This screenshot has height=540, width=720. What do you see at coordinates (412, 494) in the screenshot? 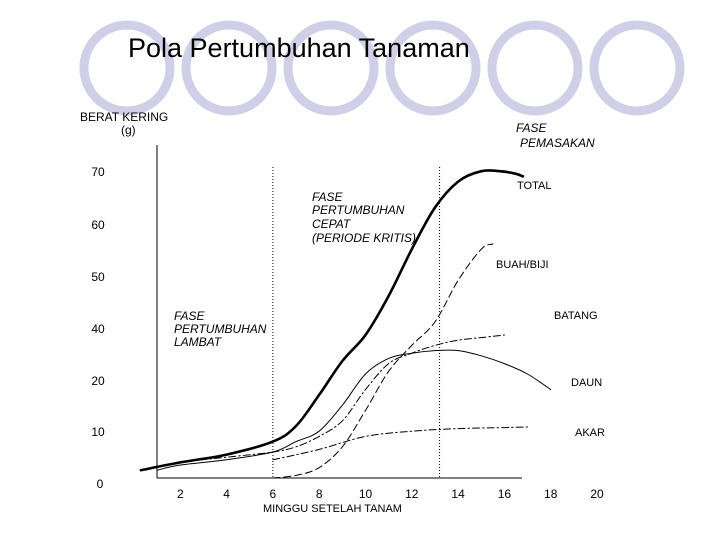
I see `x-tick-label: 12` at bounding box center [412, 494].